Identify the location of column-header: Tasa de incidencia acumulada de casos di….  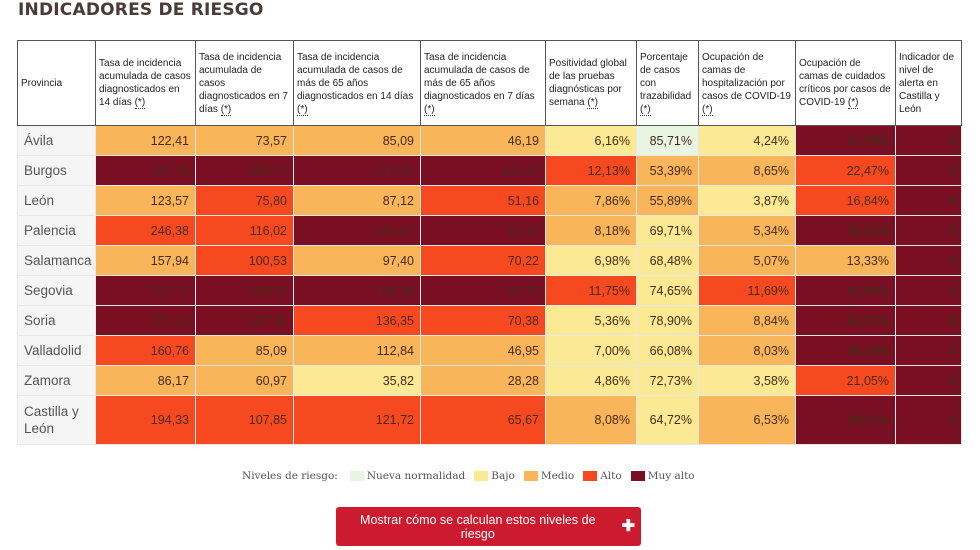
(244, 83).